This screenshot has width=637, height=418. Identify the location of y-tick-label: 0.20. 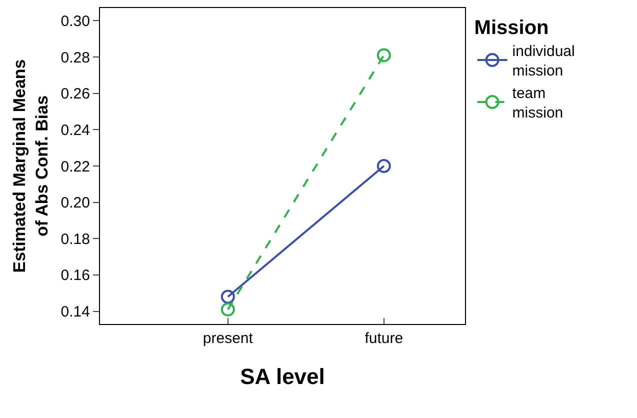
(75, 203).